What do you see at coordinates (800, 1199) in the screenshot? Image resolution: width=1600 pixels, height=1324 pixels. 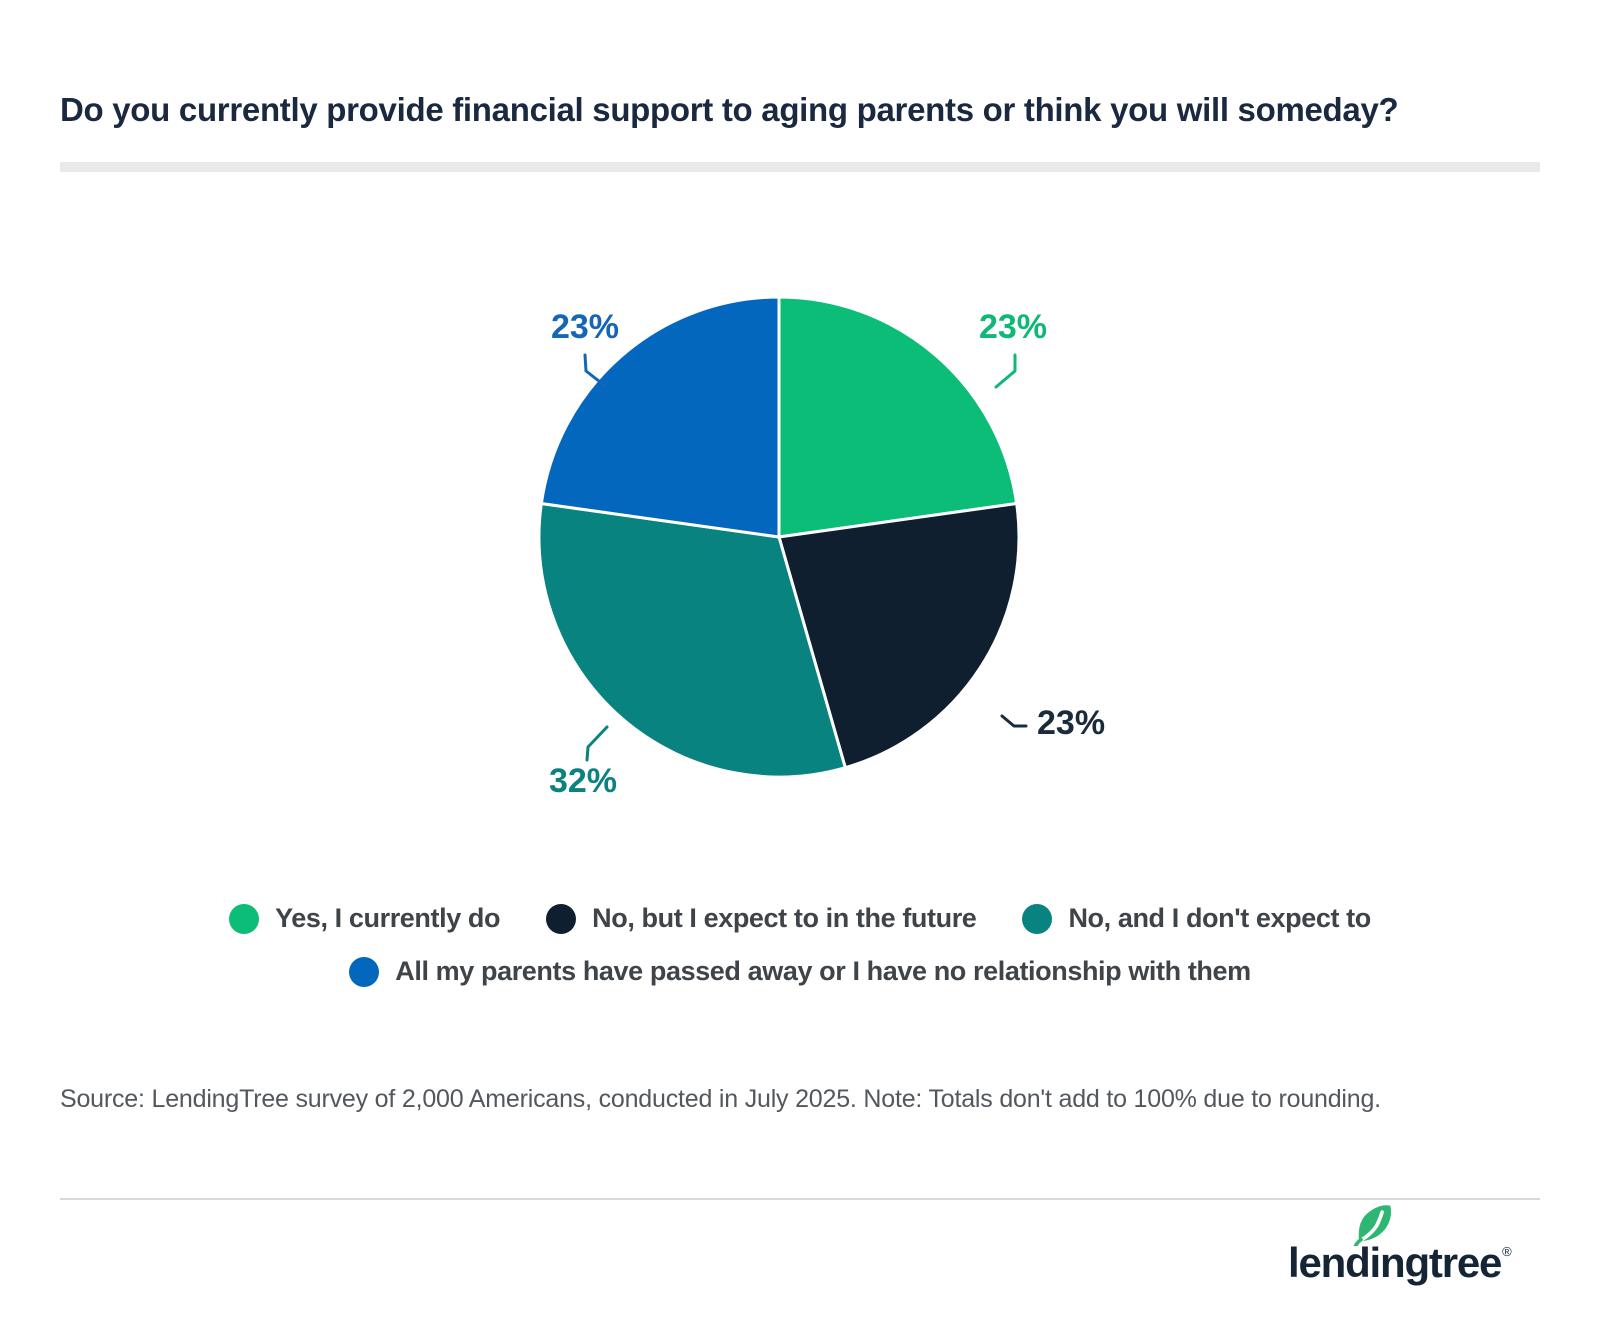 I see `footer-divider` at bounding box center [800, 1199].